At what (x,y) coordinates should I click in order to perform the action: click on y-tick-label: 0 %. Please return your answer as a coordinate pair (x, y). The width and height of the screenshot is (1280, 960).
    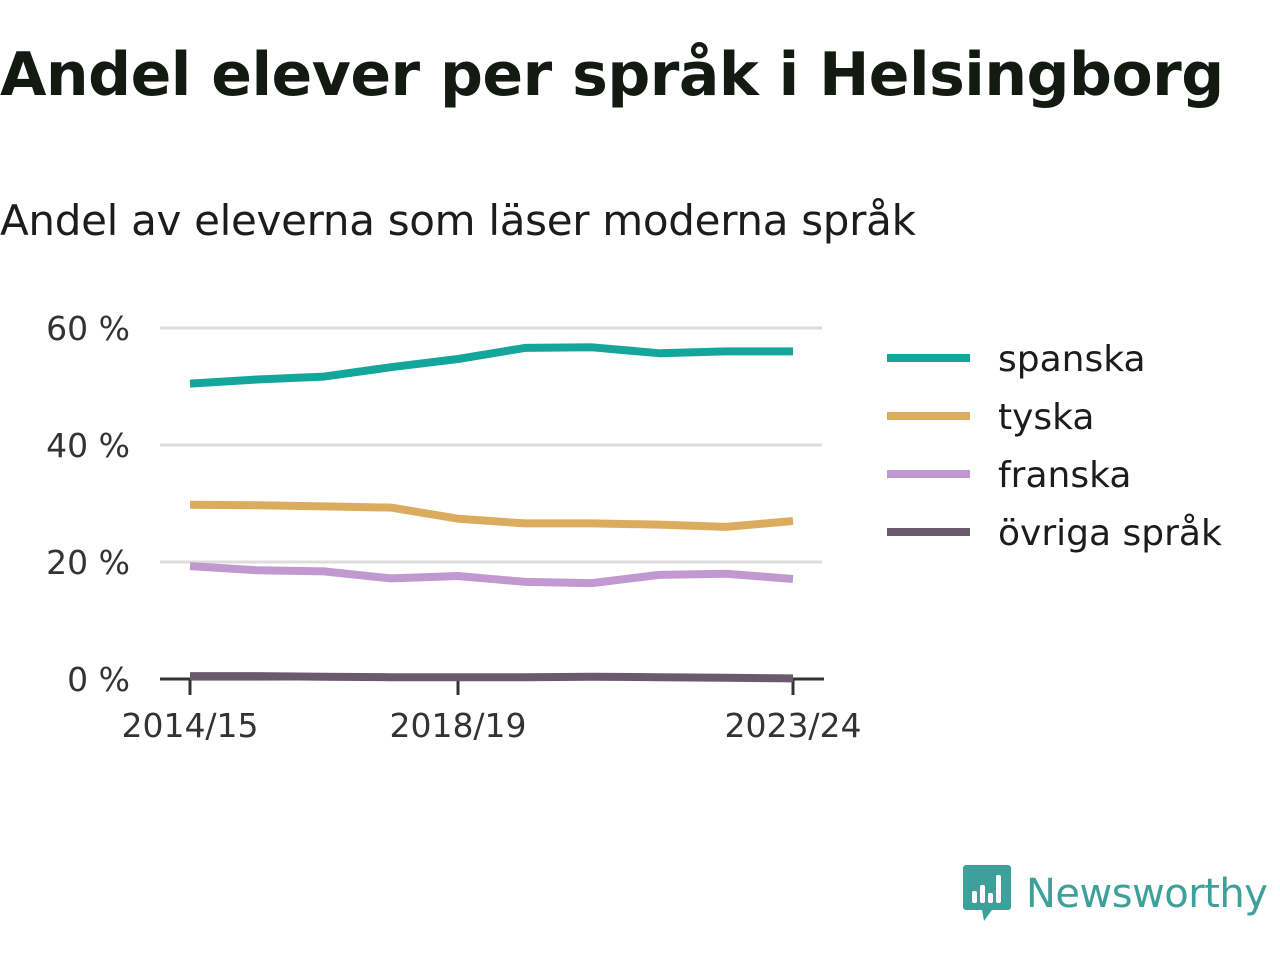
    Looking at the image, I should click on (98, 679).